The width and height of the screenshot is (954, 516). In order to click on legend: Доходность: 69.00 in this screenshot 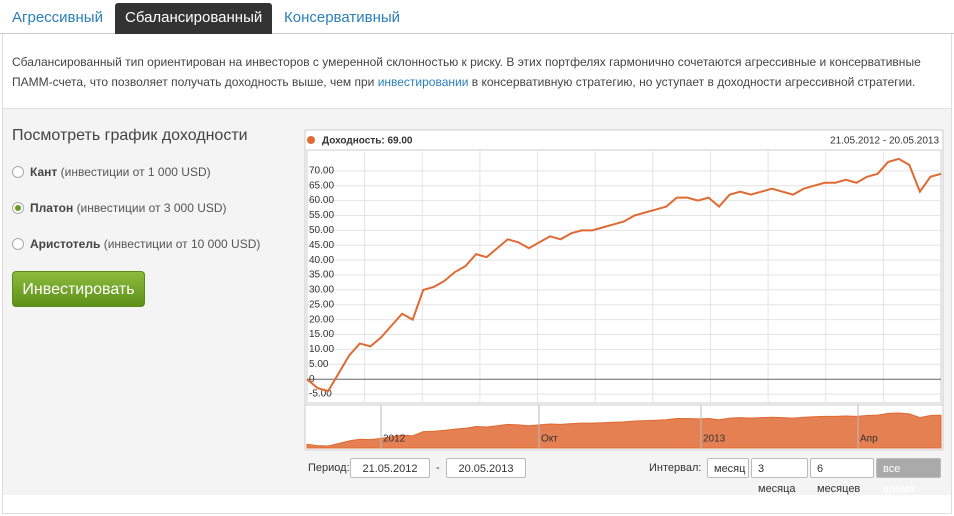, I will do `click(367, 141)`.